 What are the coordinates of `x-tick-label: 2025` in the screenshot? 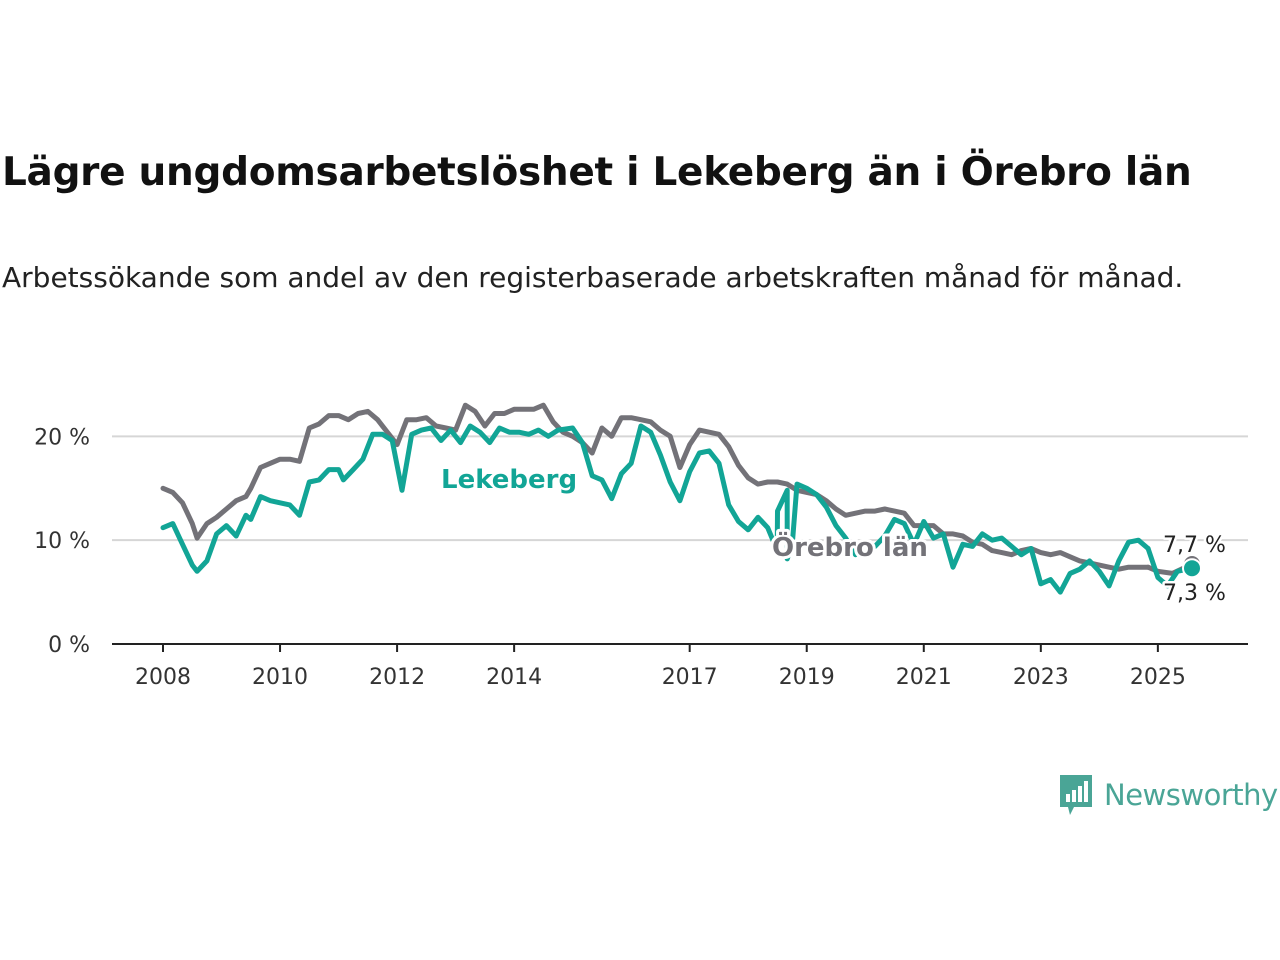 It's located at (1158, 677).